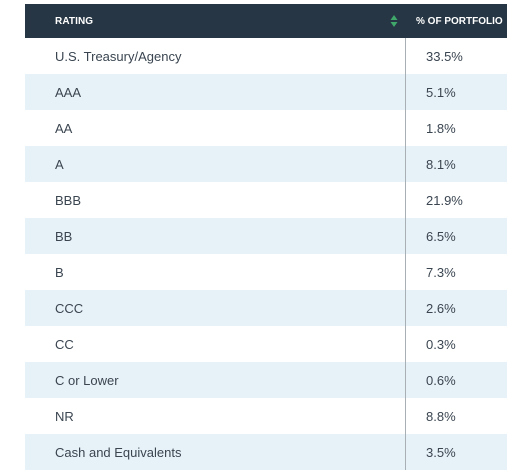  Describe the element at coordinates (456, 452) in the screenshot. I see `percent-cell: 3.5%` at that location.